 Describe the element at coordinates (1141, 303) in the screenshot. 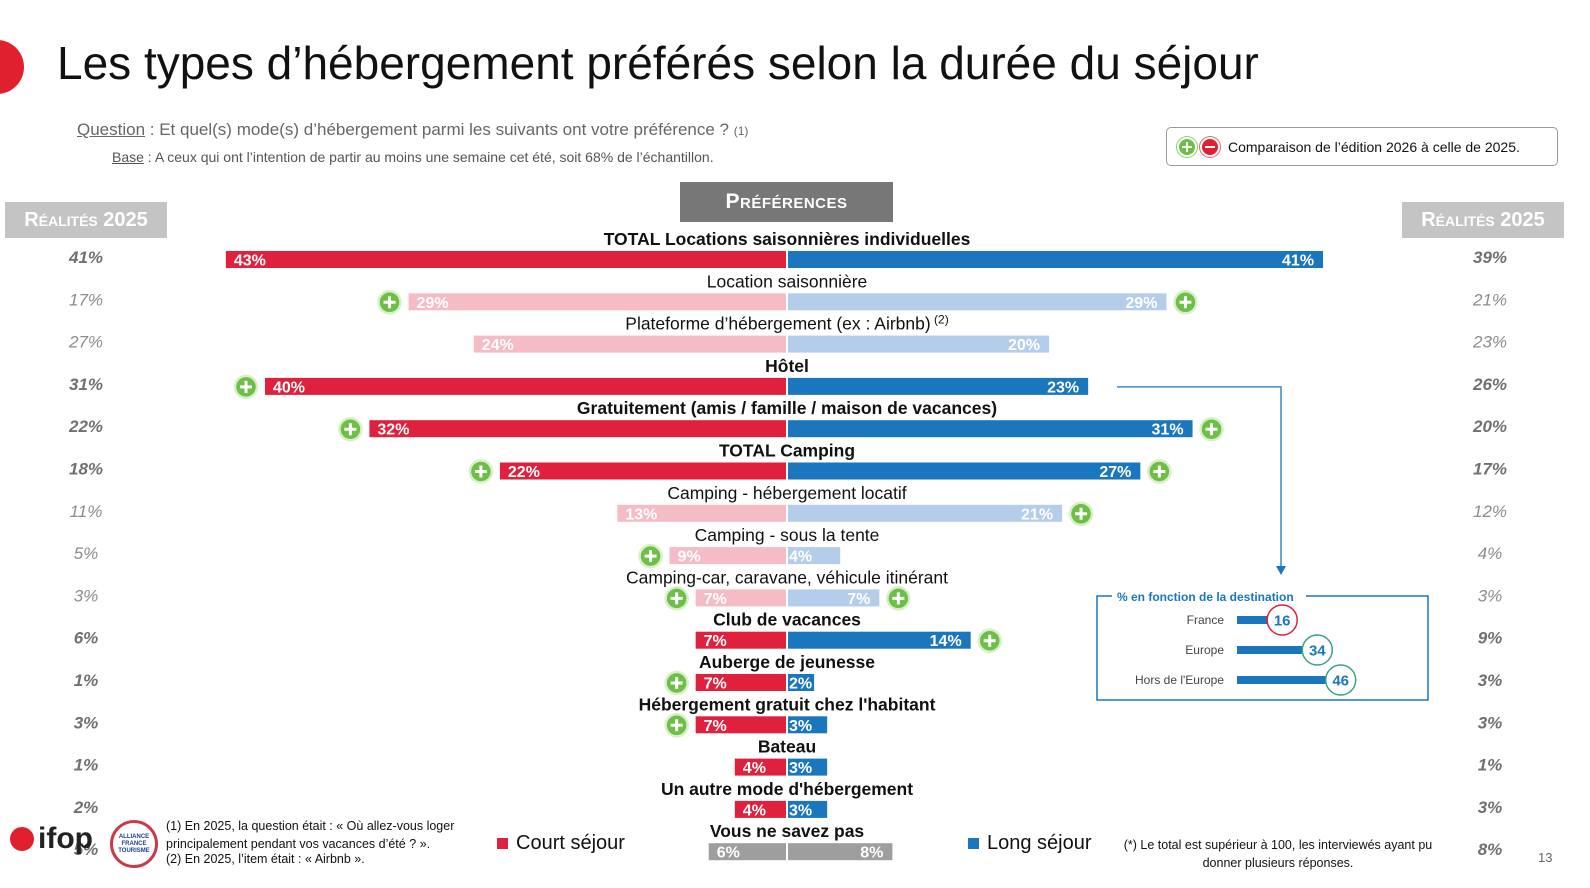

I see `value-label-long: 29%` at that location.